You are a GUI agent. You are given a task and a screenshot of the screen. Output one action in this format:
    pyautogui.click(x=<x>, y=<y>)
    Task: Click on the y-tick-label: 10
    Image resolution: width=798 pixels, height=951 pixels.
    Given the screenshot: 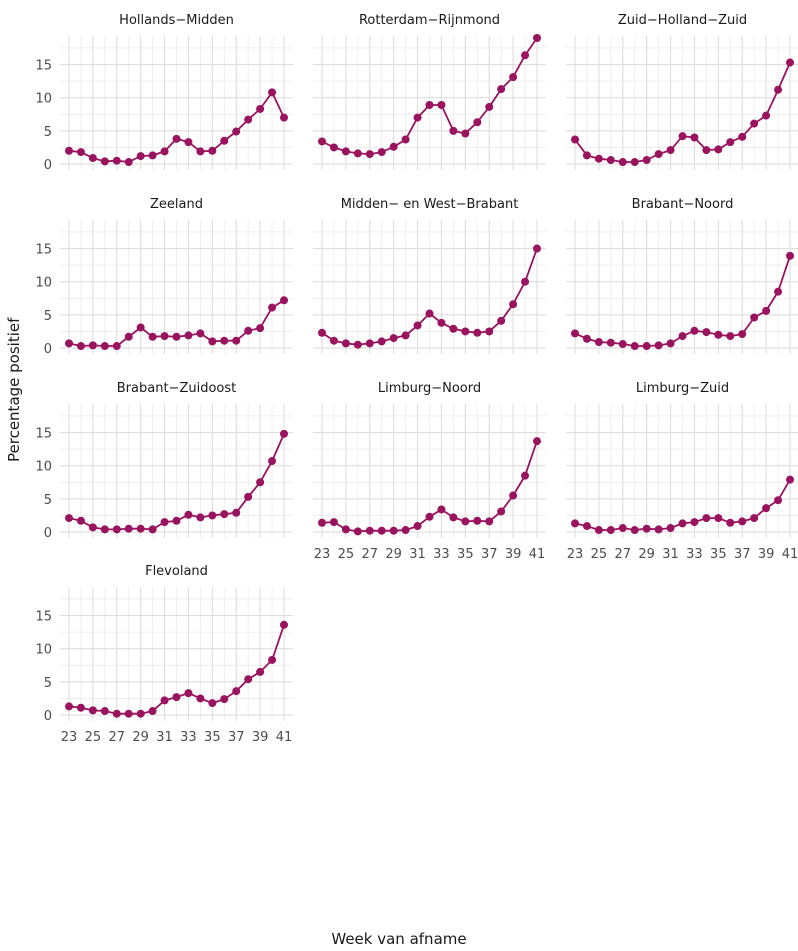 What is the action you would take?
    pyautogui.click(x=43, y=650)
    